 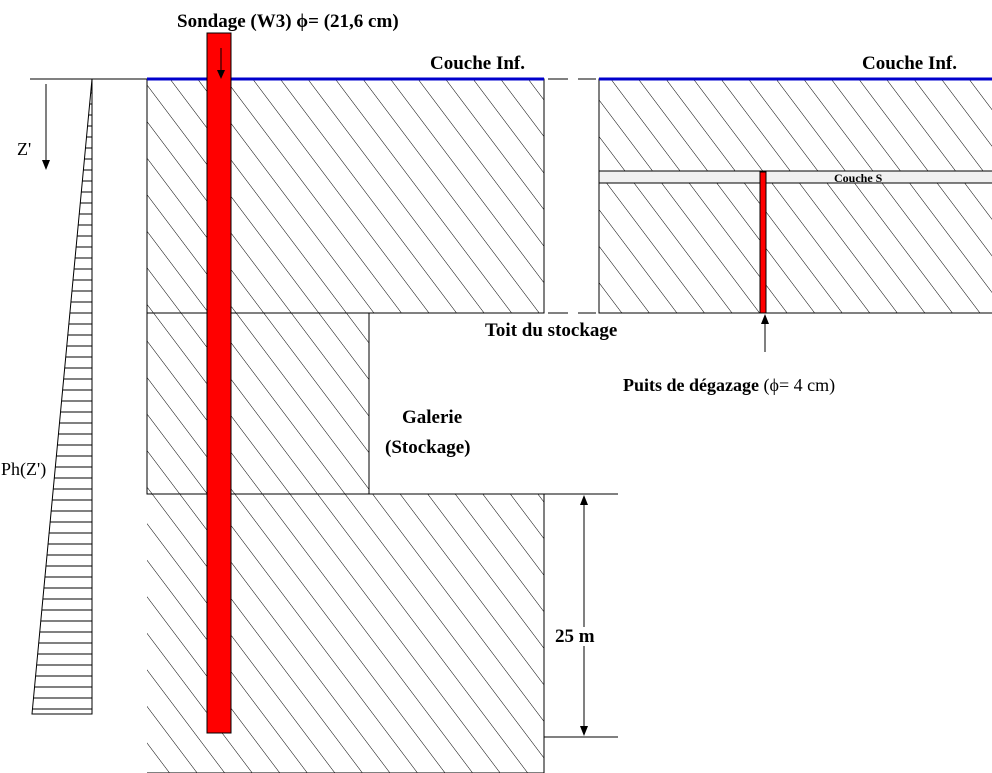 What do you see at coordinates (795, 177) in the screenshot?
I see `couche-s-layer` at bounding box center [795, 177].